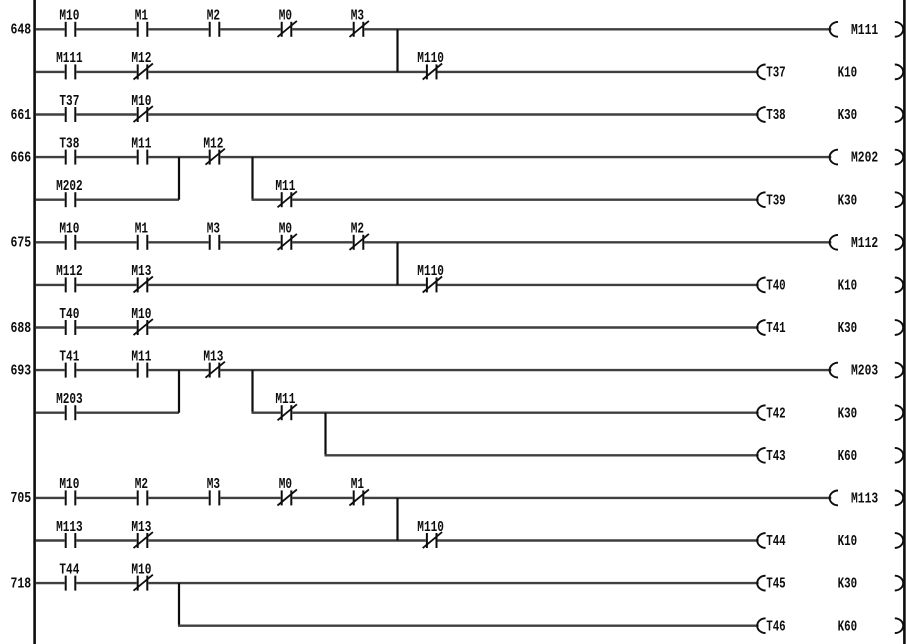  Describe the element at coordinates (21, 583) in the screenshot. I see `svg-text: 718` at that location.